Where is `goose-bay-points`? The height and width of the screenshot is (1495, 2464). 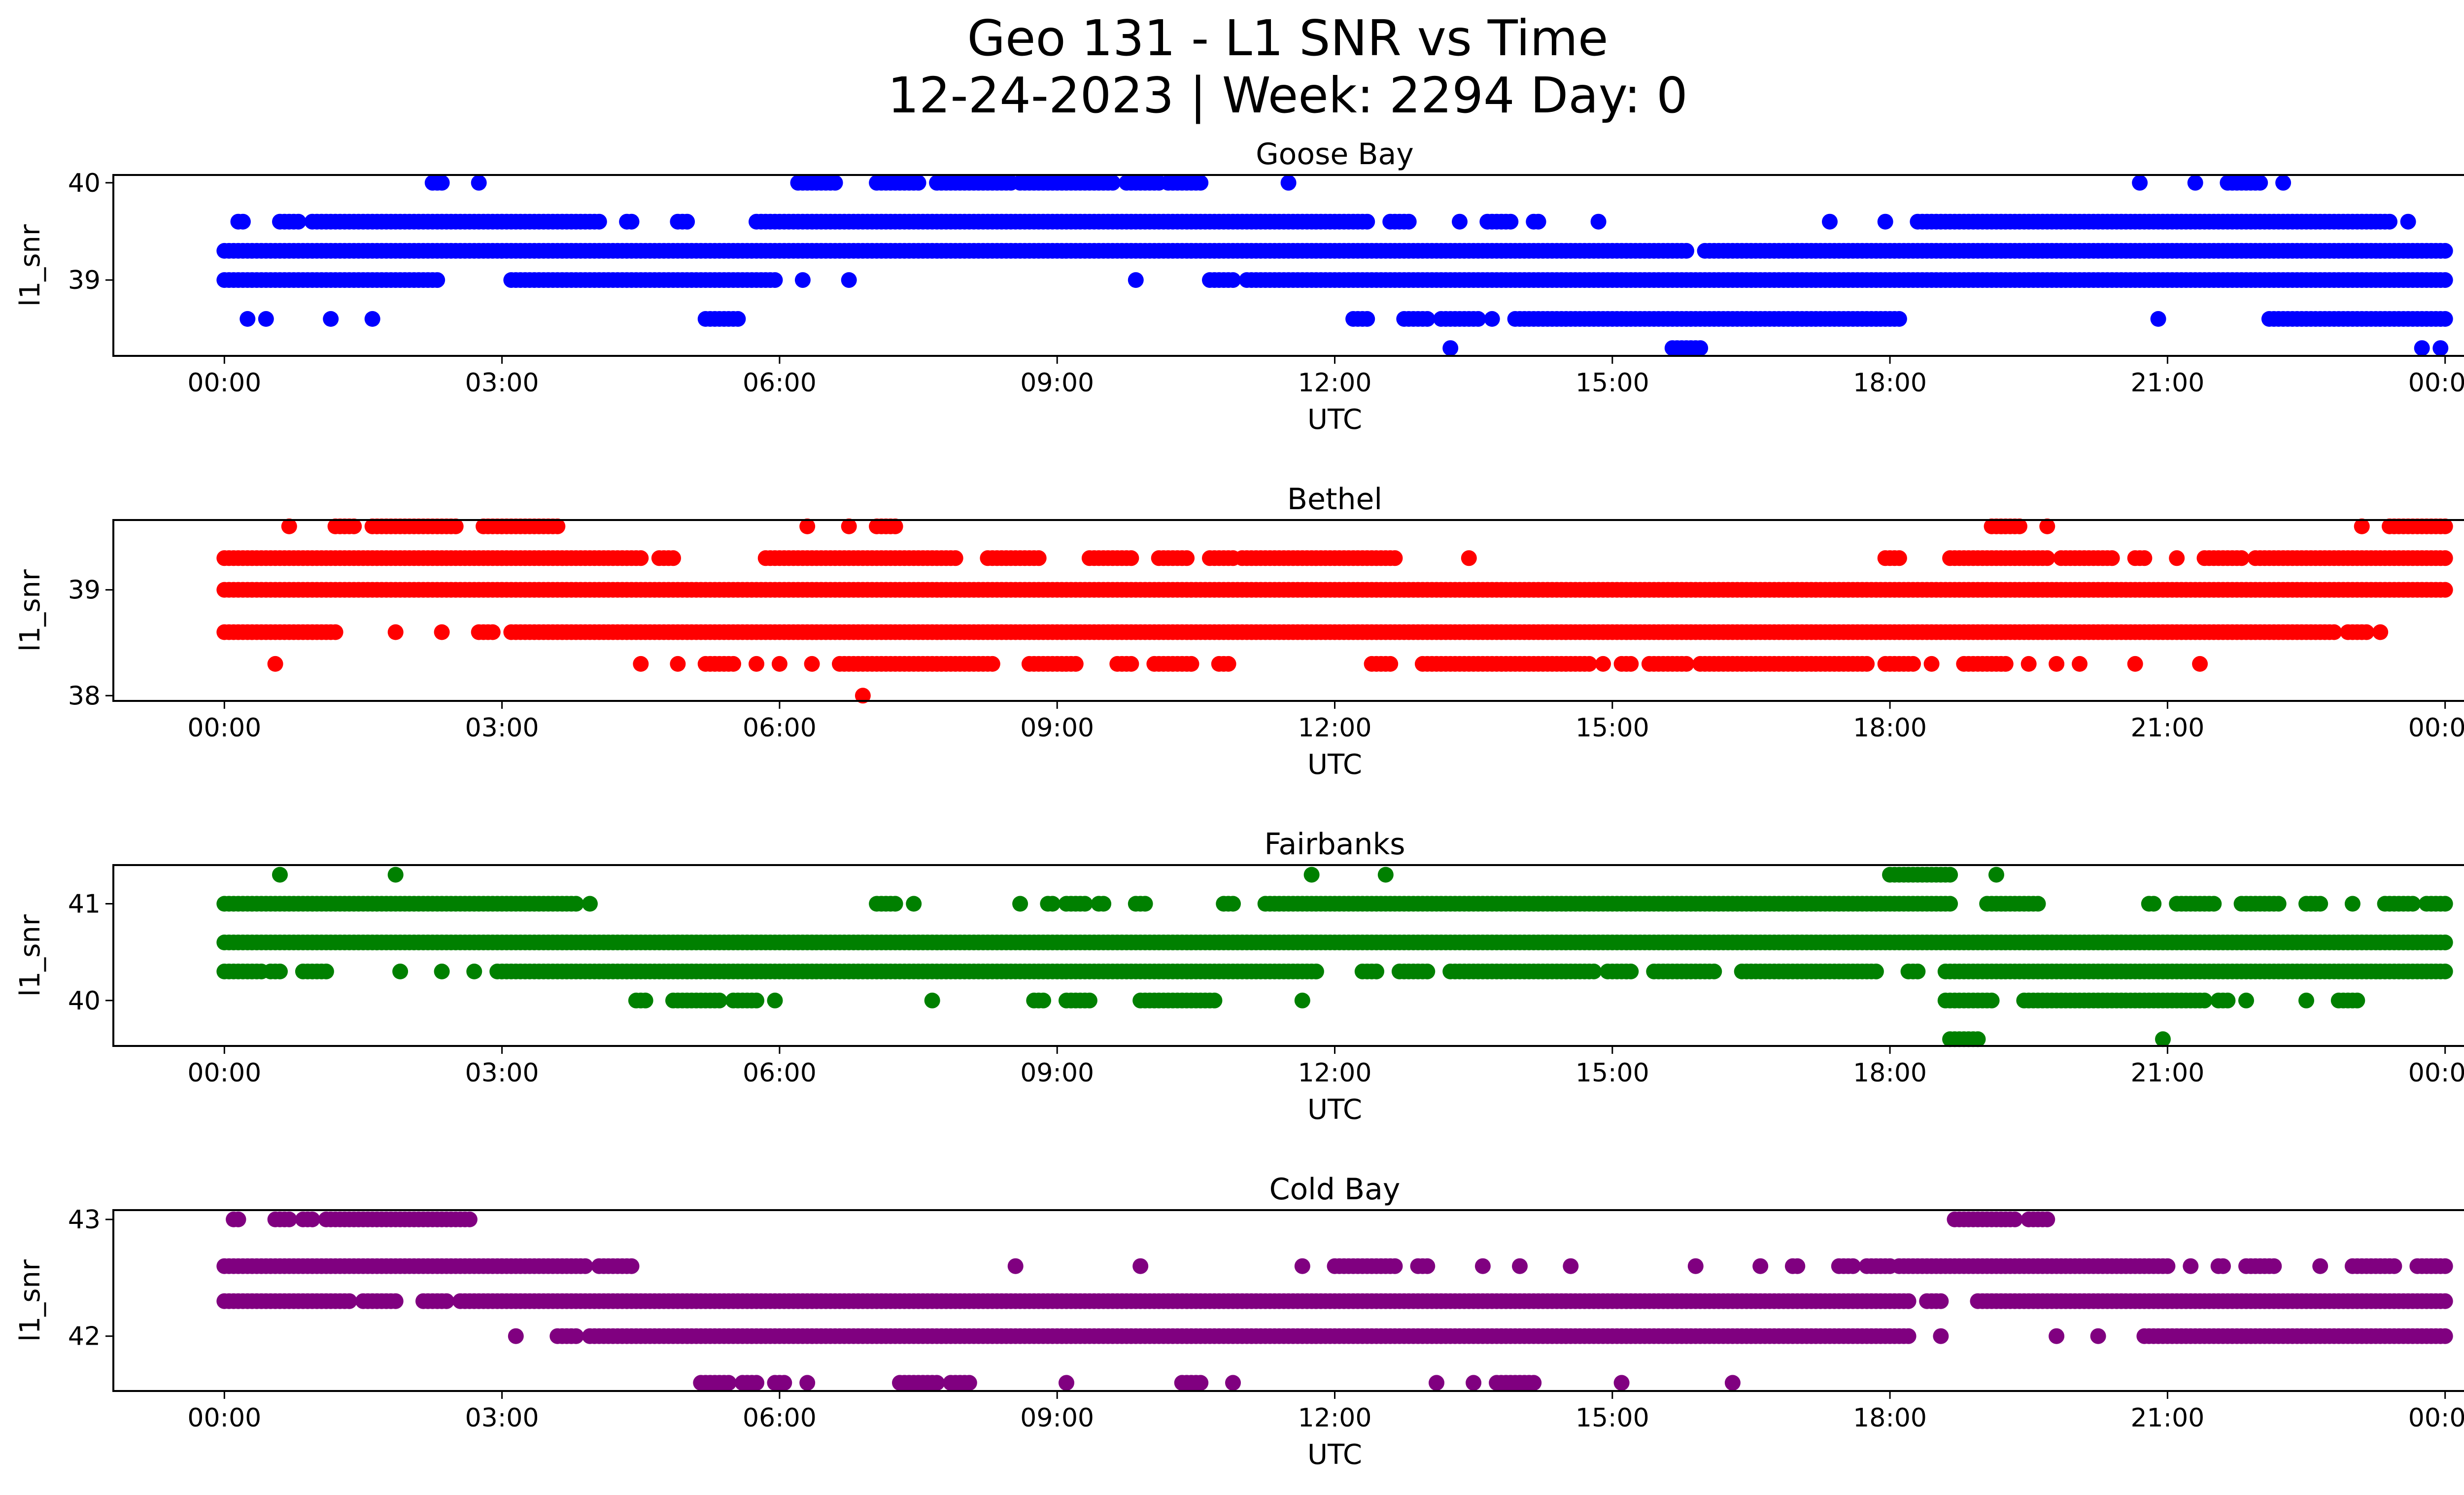 goose-bay-points is located at coordinates (1334, 265).